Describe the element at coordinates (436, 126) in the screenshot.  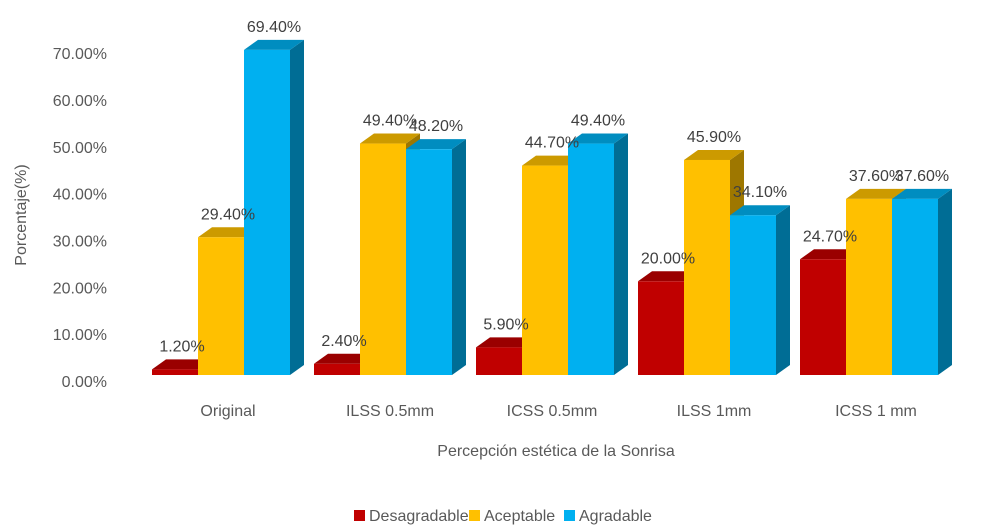
I see `data-label: 48.20%` at that location.